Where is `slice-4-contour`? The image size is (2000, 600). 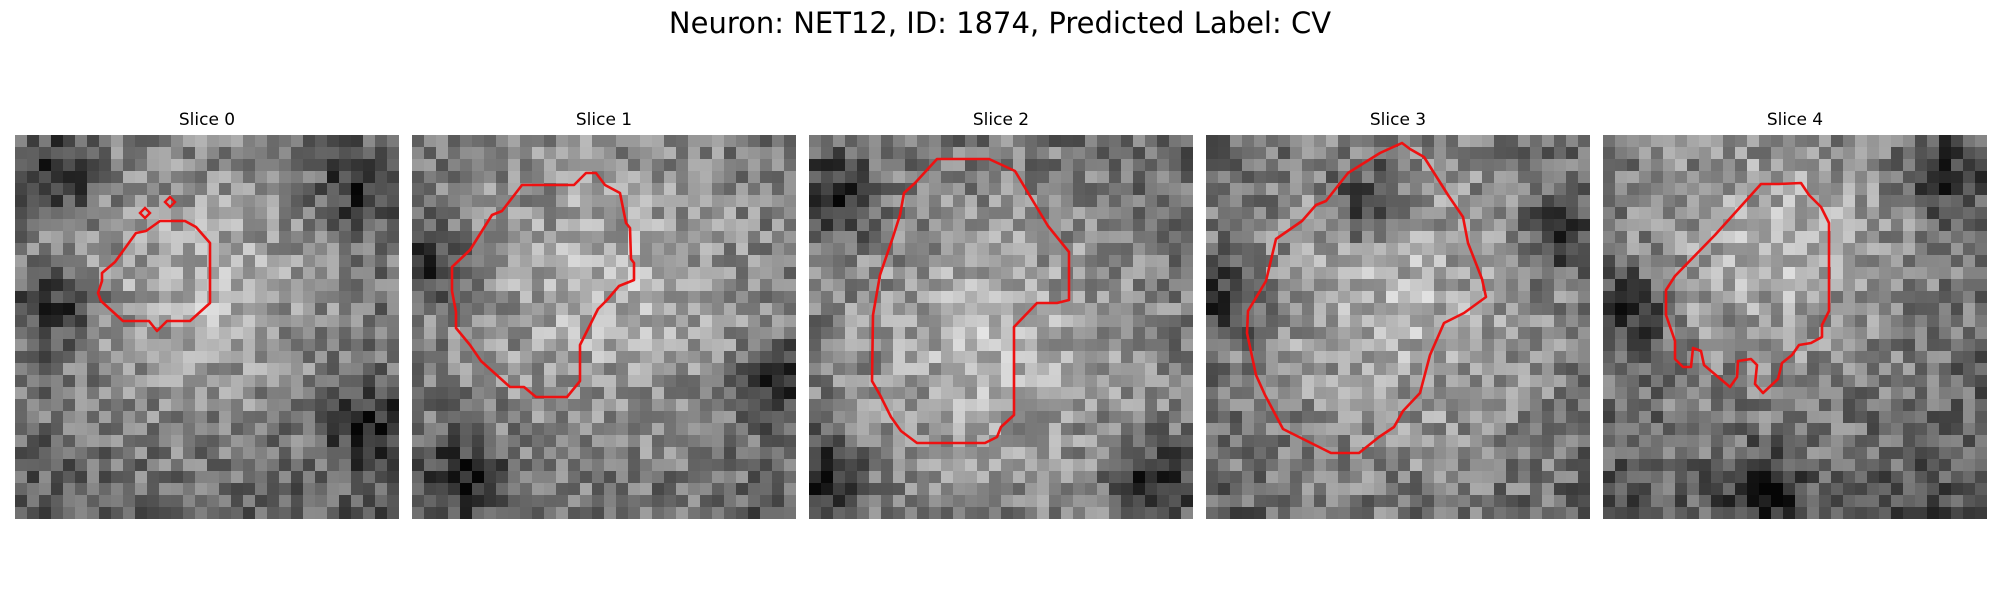
slice-4-contour is located at coordinates (1747, 288).